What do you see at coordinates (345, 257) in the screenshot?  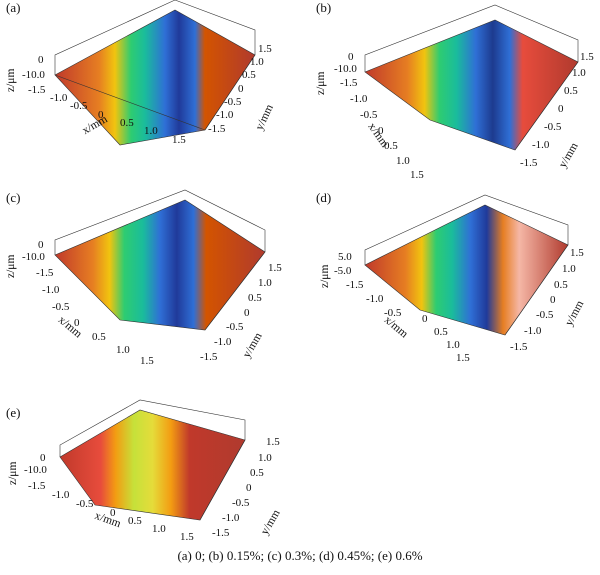 I see `z-tick: 5.0` at bounding box center [345, 257].